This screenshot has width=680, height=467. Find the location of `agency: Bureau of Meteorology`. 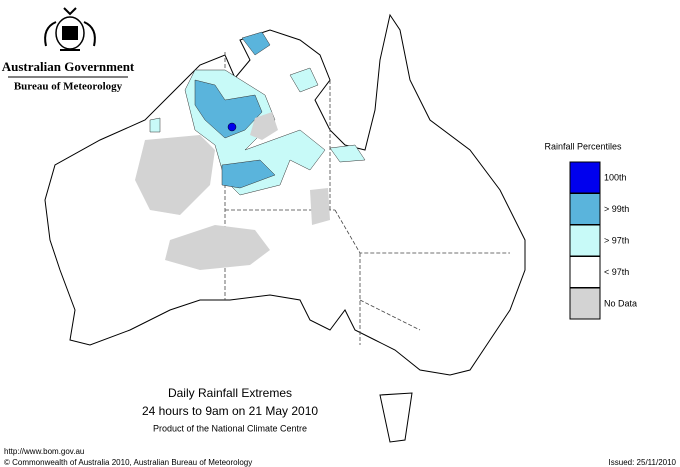

agency: Bureau of Meteorology is located at coordinates (68, 87).